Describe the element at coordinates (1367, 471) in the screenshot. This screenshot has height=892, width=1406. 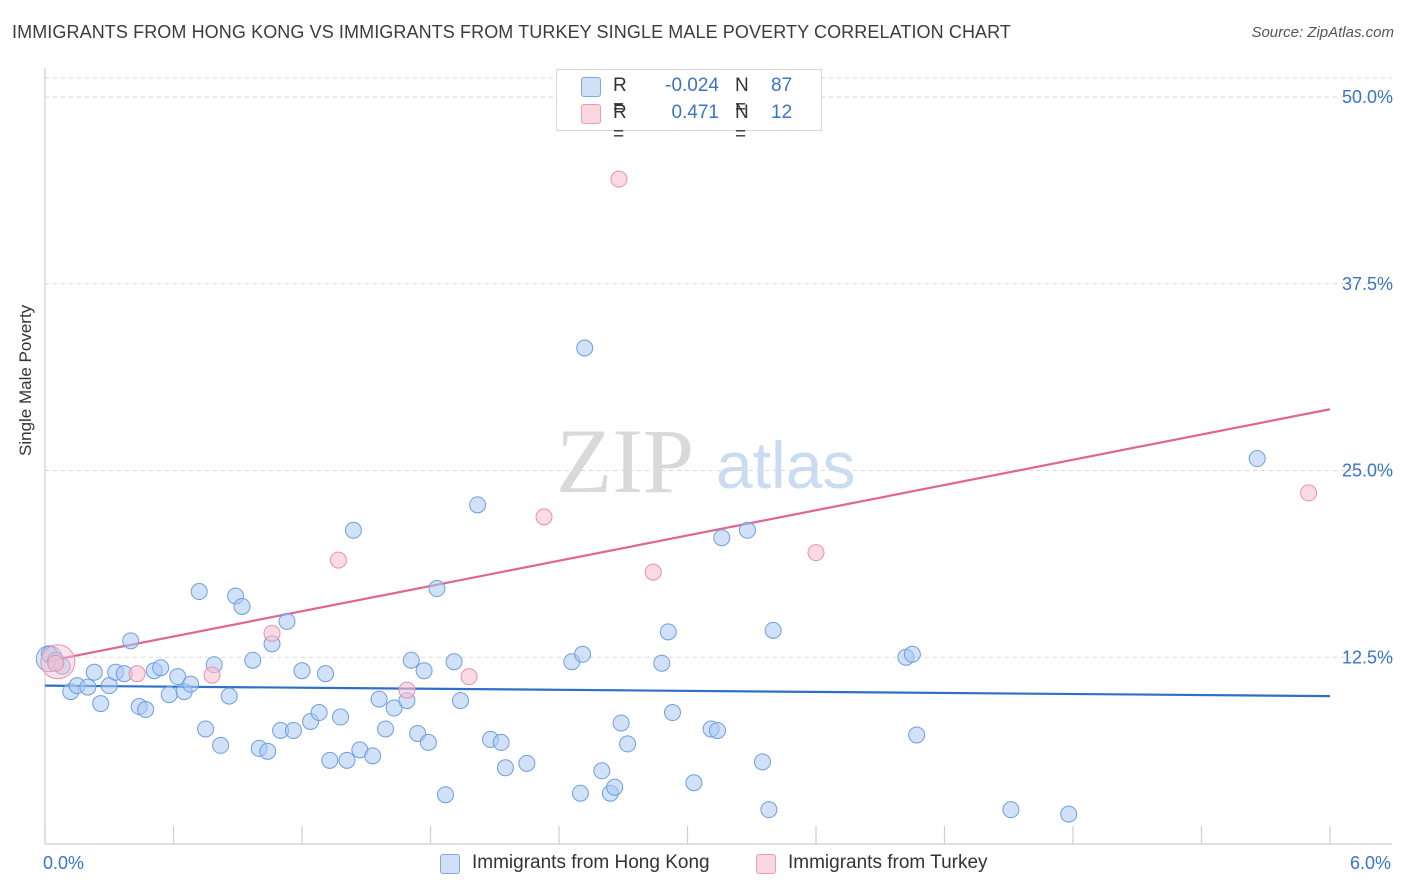
I see `y-tick-label: 25.0%` at that location.